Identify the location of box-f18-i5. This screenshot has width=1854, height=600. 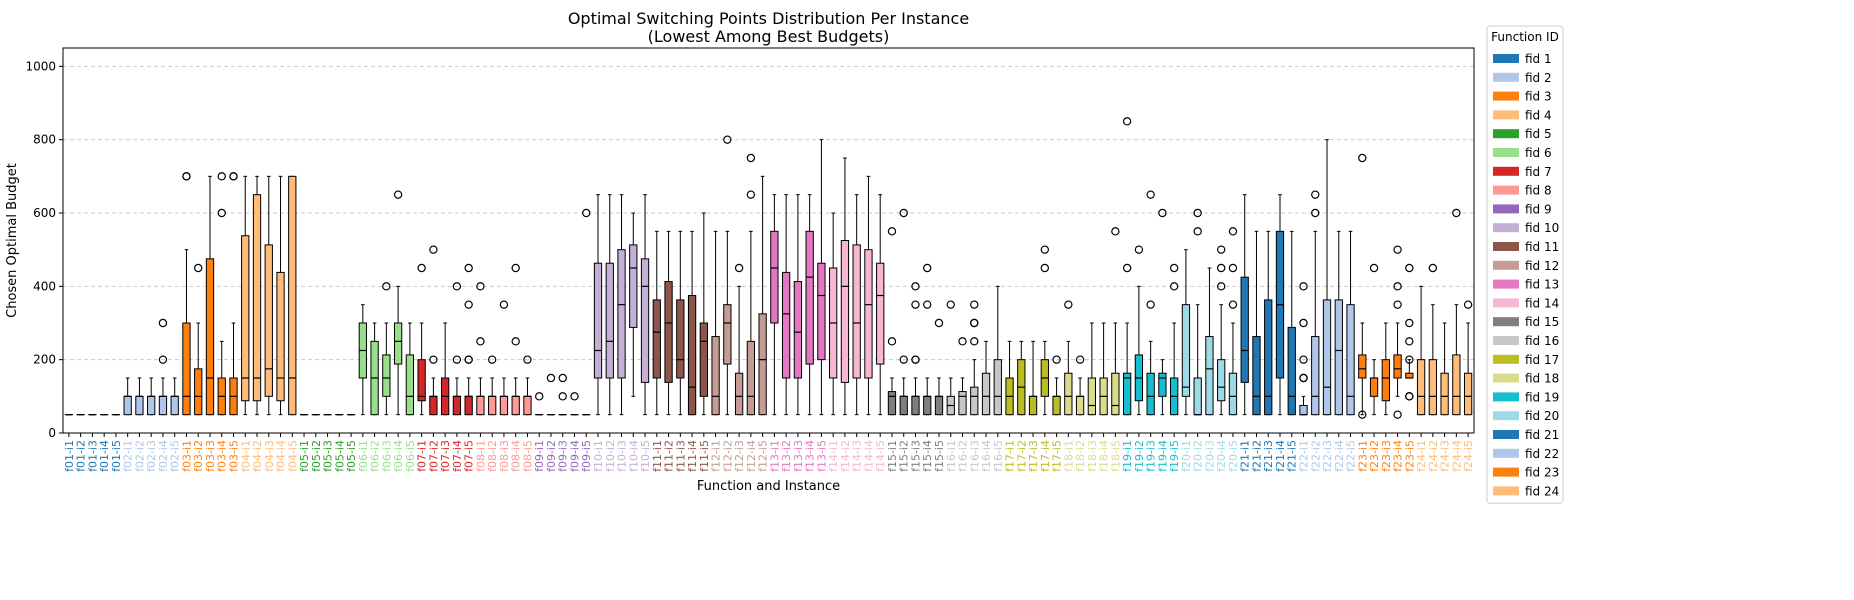
(1115, 321).